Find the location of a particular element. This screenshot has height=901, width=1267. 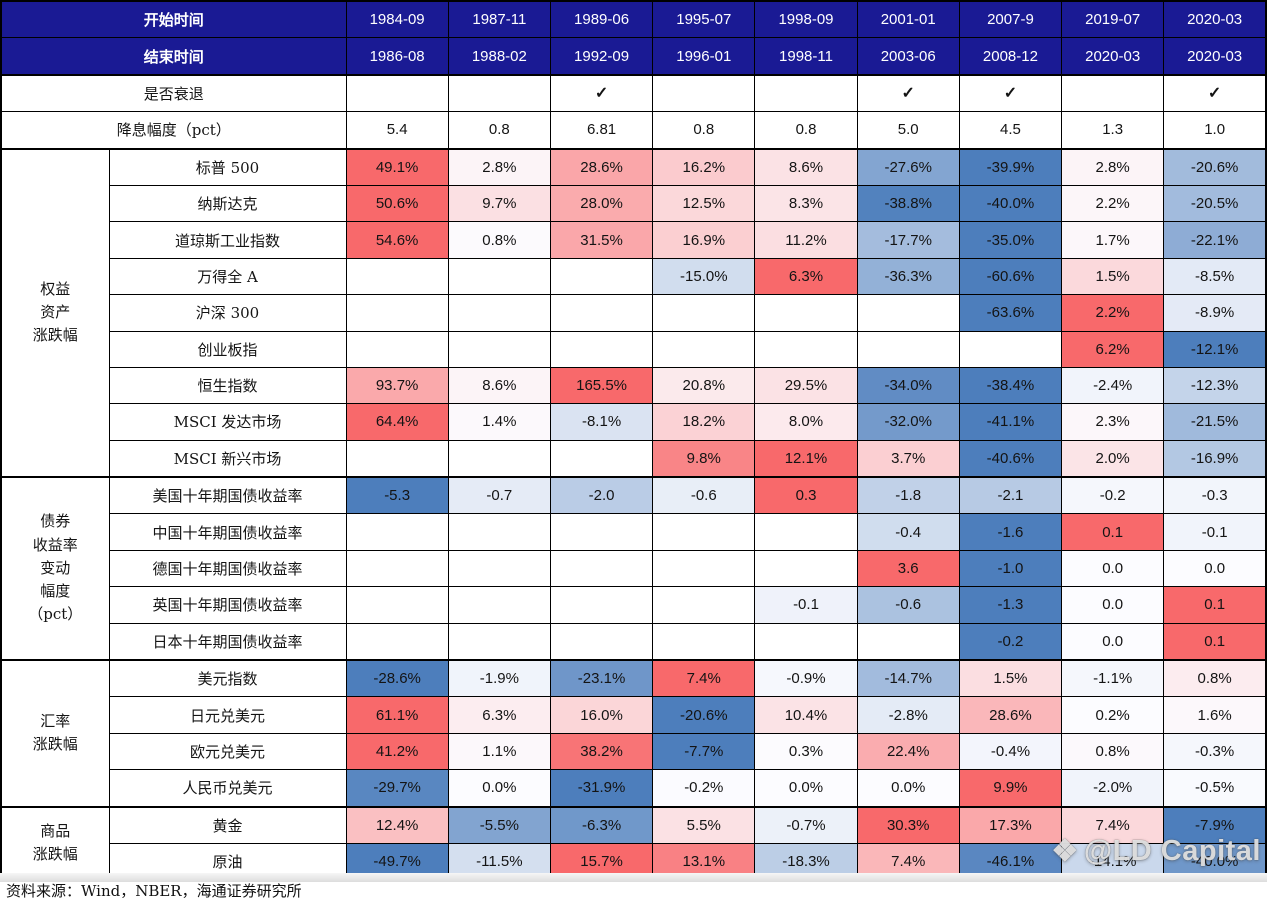

value-cell: -40.0% is located at coordinates (1010, 203).